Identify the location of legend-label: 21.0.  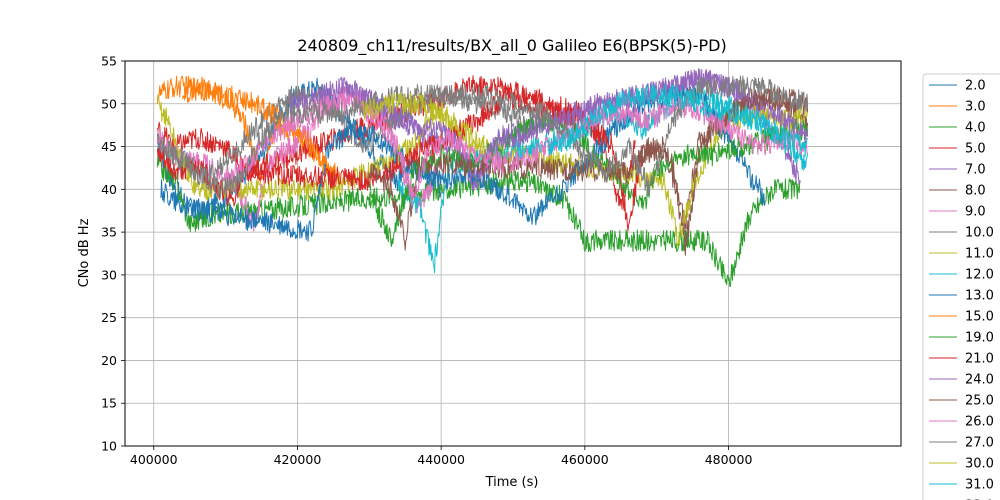
(979, 359).